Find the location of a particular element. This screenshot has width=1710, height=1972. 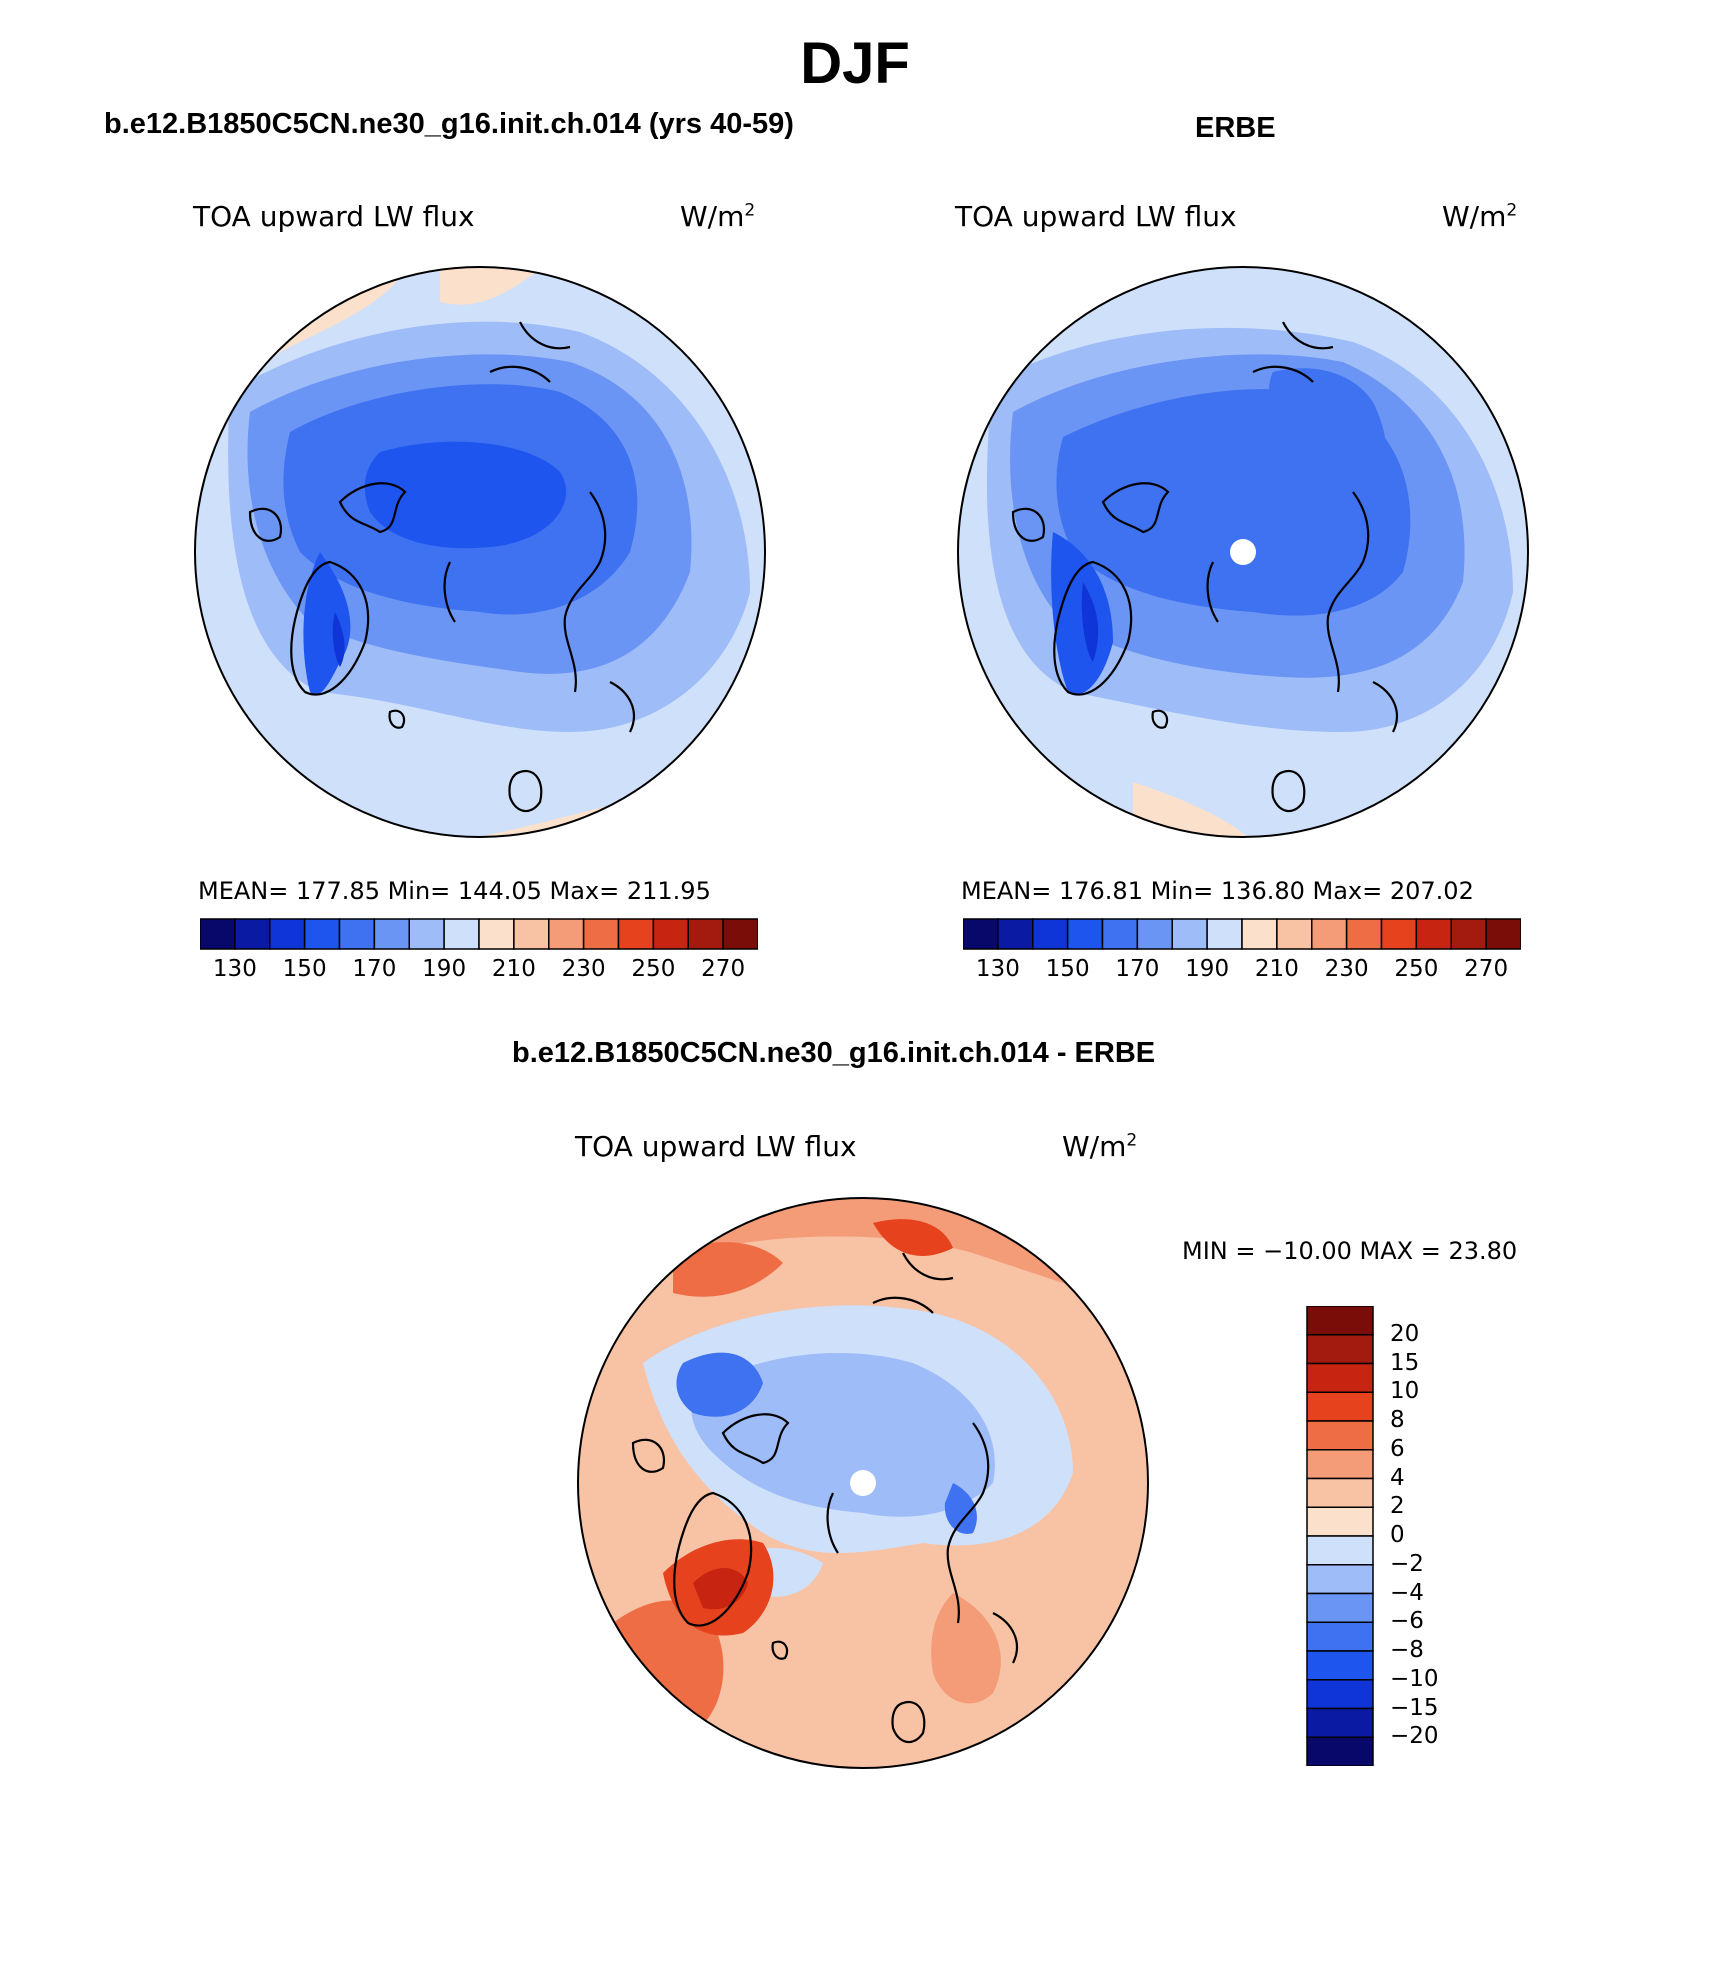

colorbar-label: −2 is located at coordinates (1407, 1563).